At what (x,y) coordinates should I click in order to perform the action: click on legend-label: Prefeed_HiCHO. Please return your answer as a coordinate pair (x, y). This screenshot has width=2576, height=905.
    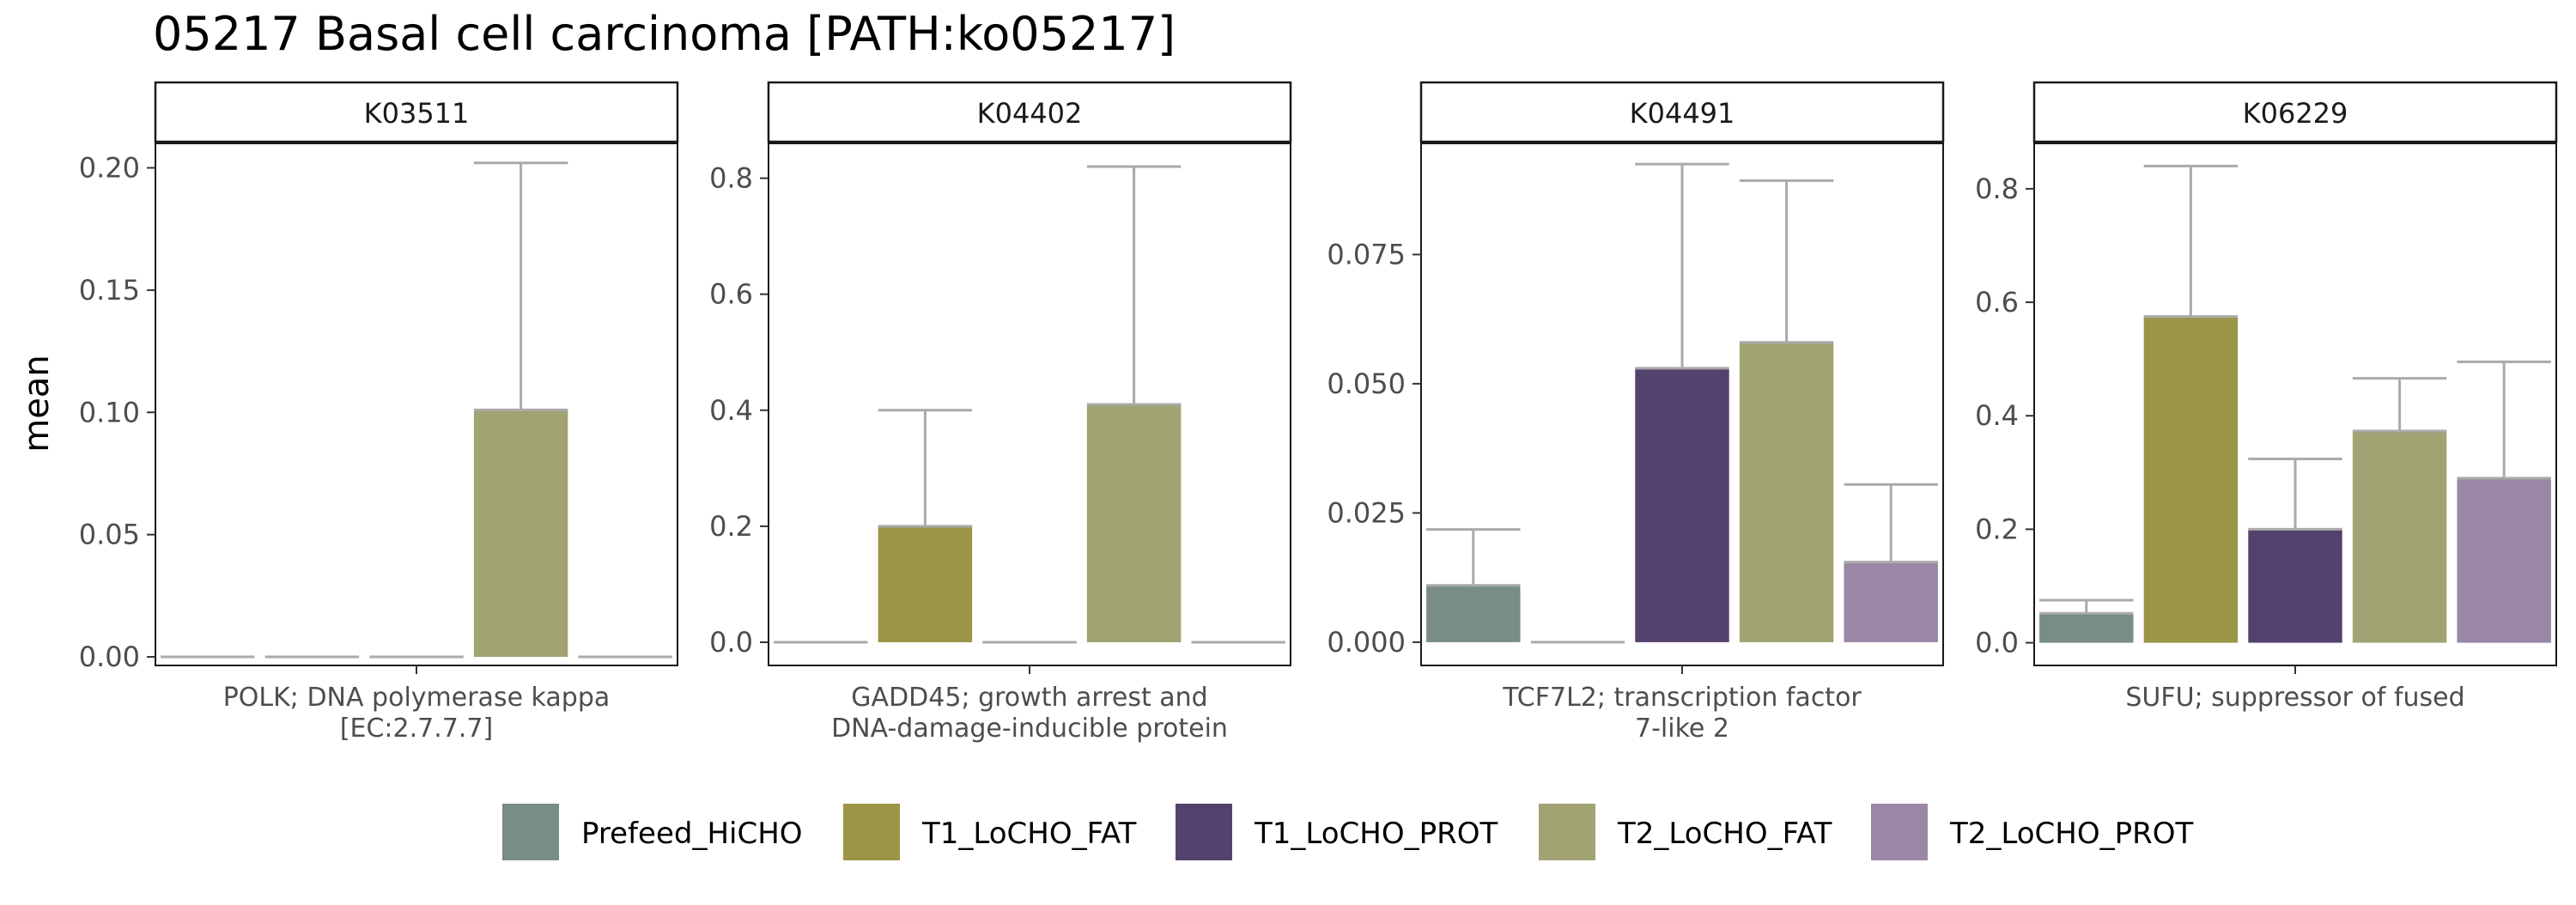
    Looking at the image, I should click on (692, 834).